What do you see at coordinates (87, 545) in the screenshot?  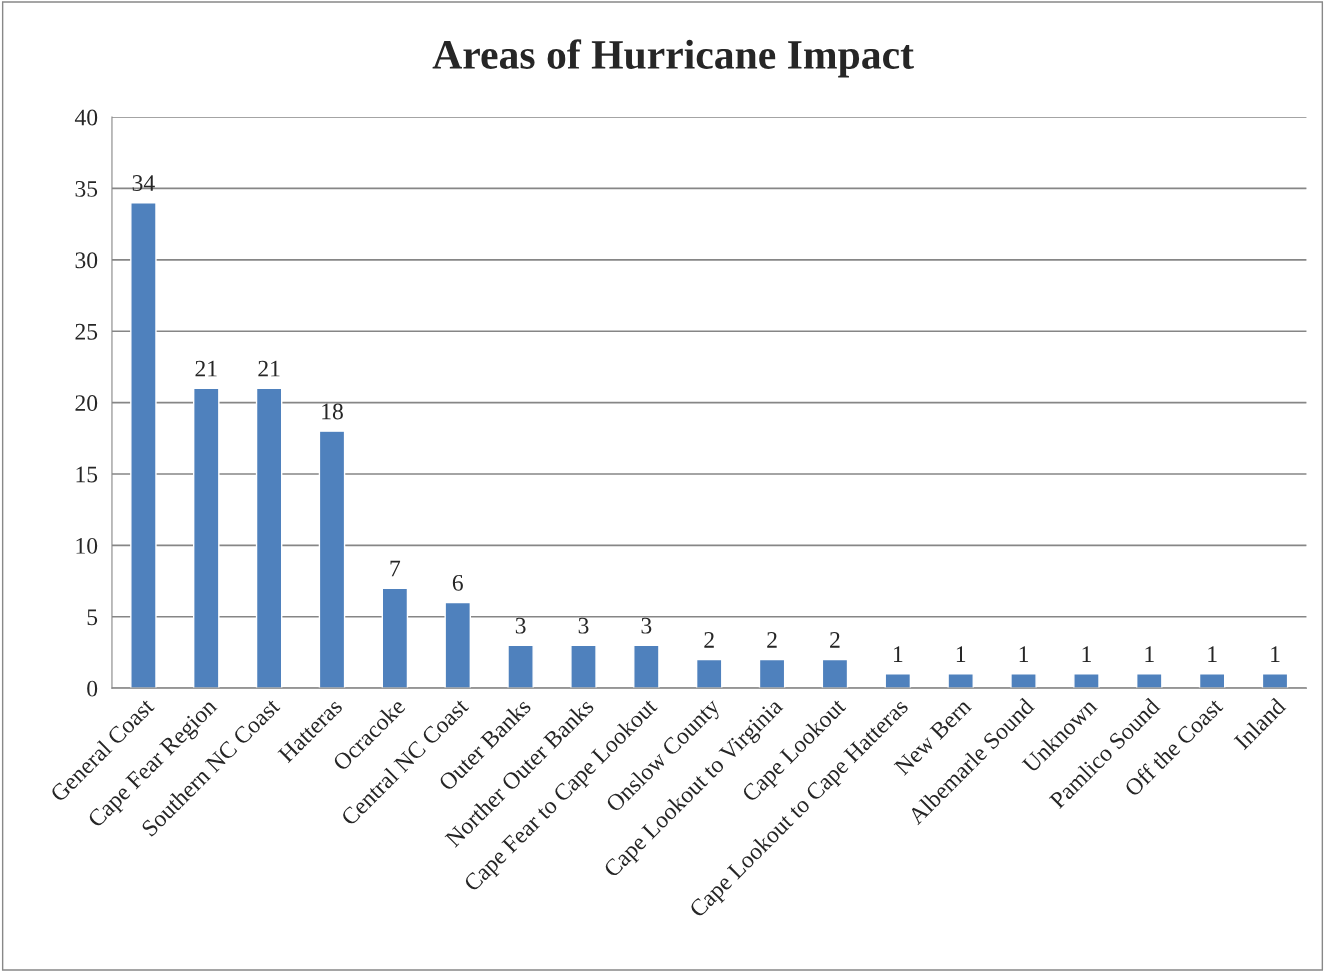 I see `y-tick-label: 10` at bounding box center [87, 545].